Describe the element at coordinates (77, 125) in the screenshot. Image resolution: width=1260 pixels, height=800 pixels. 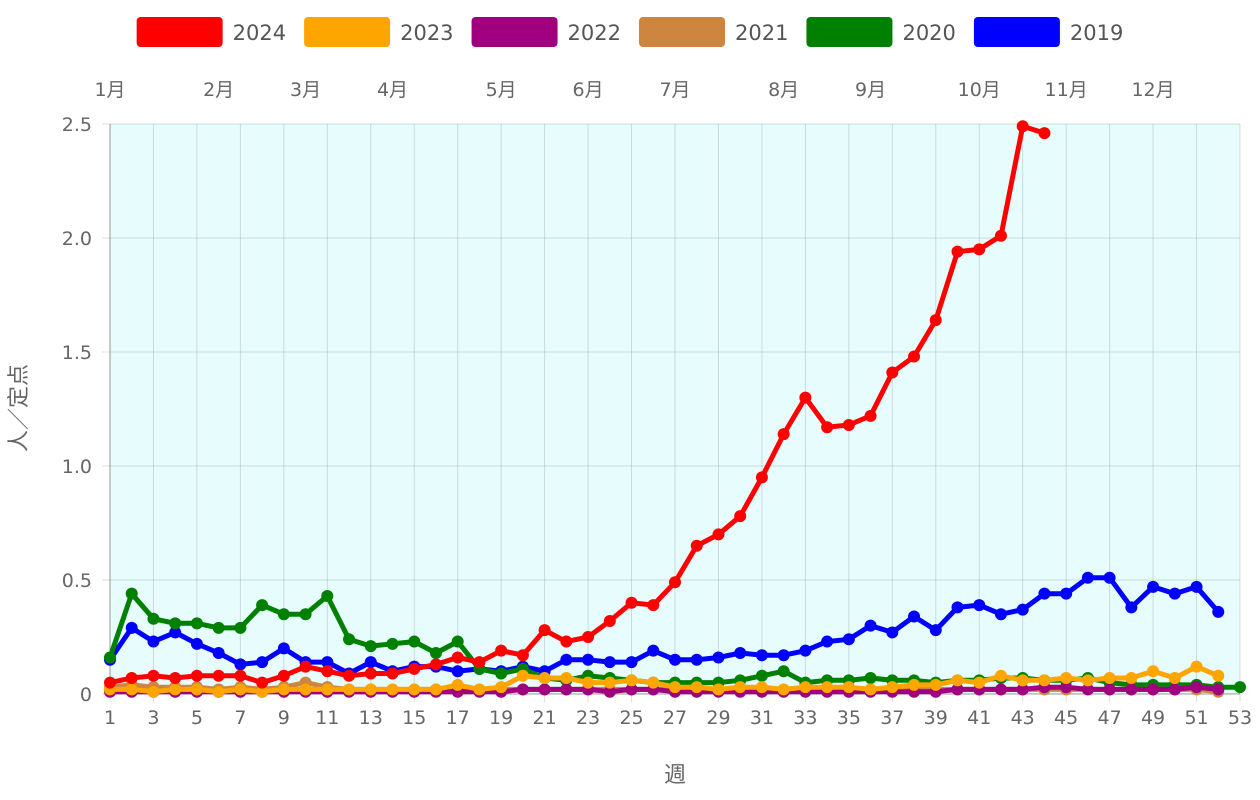
I see `y-tick-label: 2.5` at that location.